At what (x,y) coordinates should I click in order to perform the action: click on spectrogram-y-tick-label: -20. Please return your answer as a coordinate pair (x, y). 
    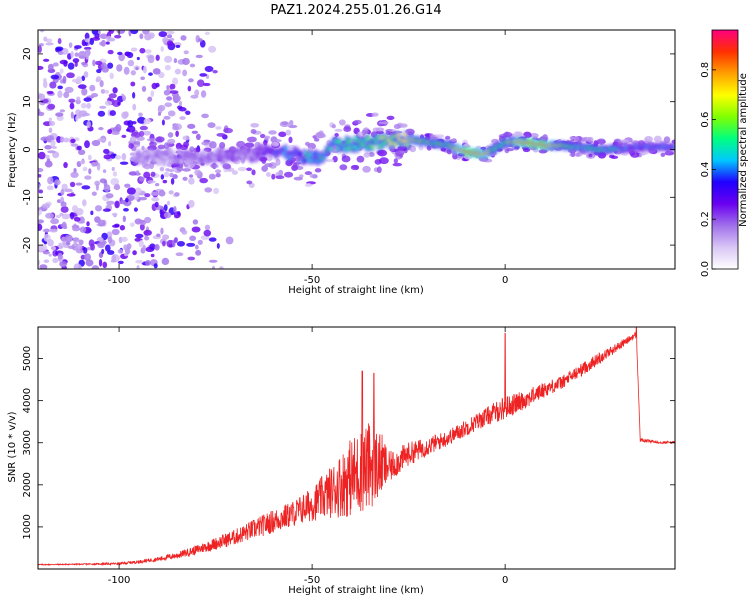
    Looking at the image, I should click on (27, 245).